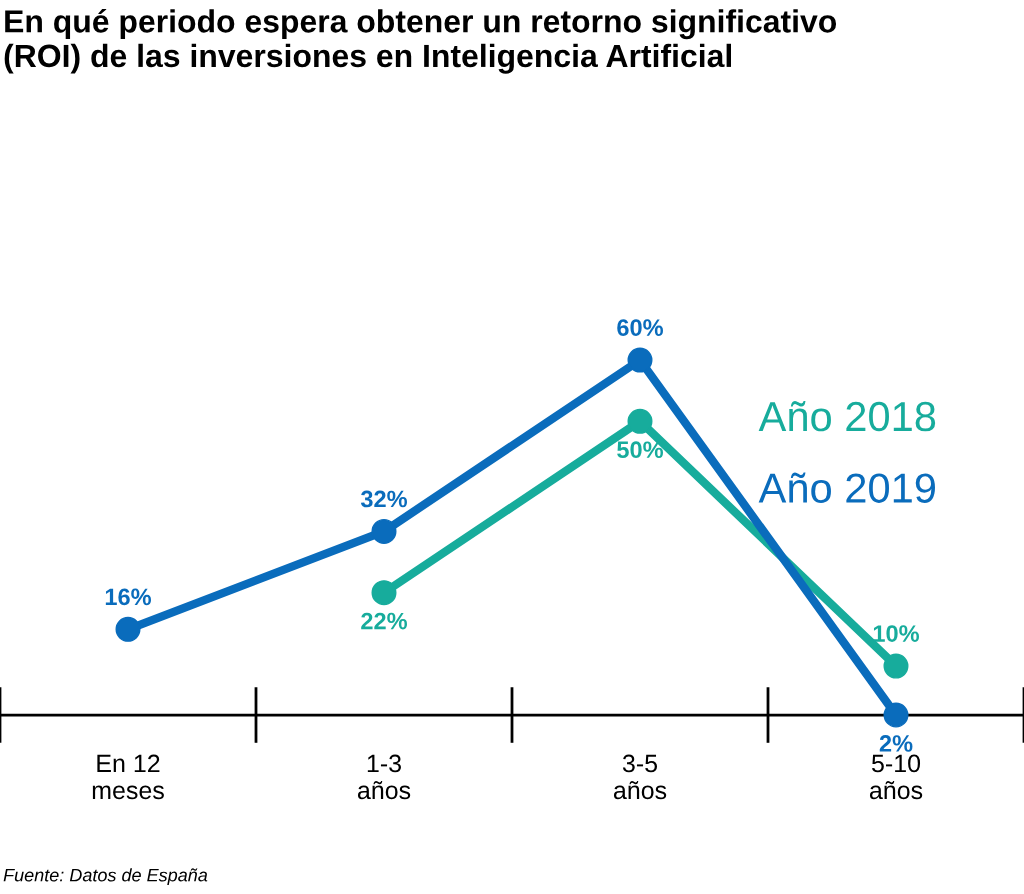 Image resolution: width=1024 pixels, height=894 pixels. I want to click on source-note: Fuente: Datos de España, so click(105, 877).